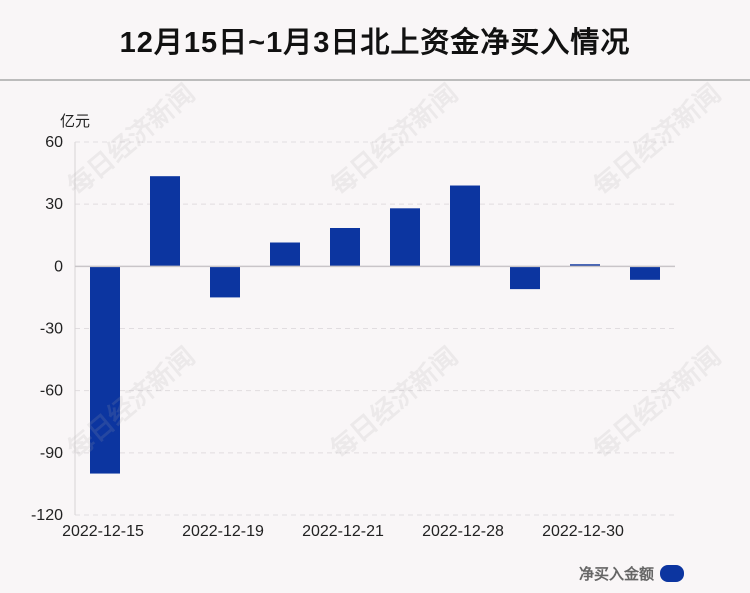 This screenshot has height=593, width=750. Describe the element at coordinates (223, 531) in the screenshot. I see `x-tick-label: 2022-12-19` at that location.